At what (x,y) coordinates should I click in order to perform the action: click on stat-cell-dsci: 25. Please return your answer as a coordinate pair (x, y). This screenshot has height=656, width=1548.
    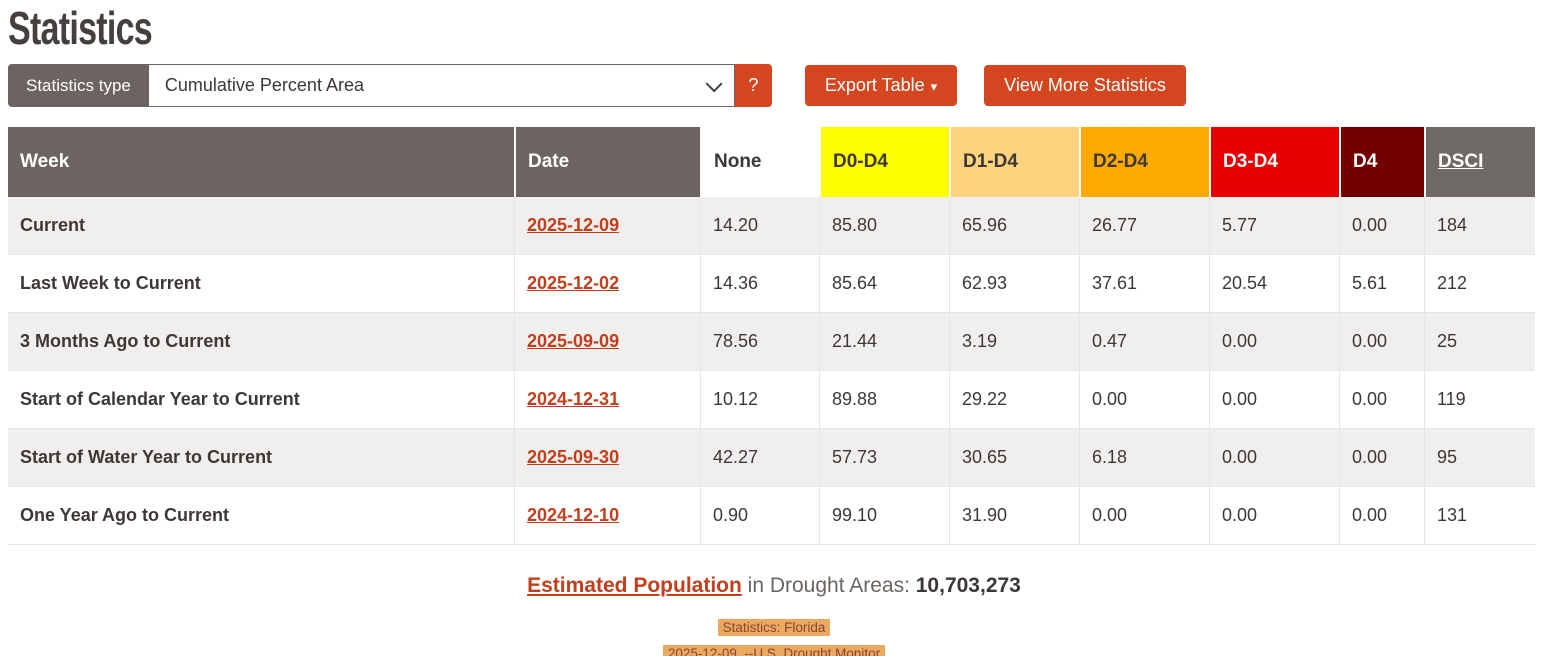
    Looking at the image, I should click on (1479, 342).